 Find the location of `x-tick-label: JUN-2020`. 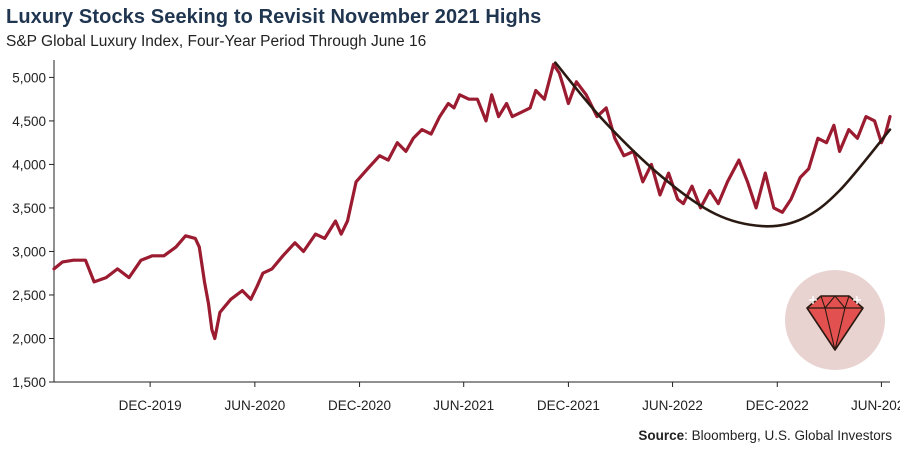

x-tick-label: JUN-2020 is located at coordinates (254, 405).